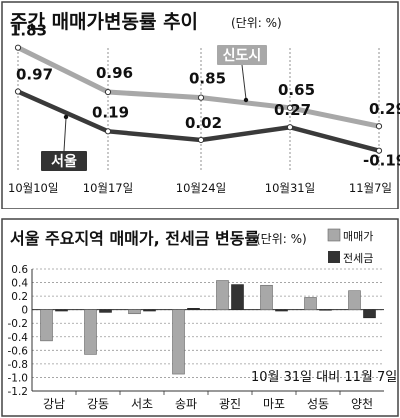 Image resolution: width=400 pixels, height=418 pixels. Describe the element at coordinates (334, 257) in the screenshot. I see `legend-swatch-jeonse` at that location.